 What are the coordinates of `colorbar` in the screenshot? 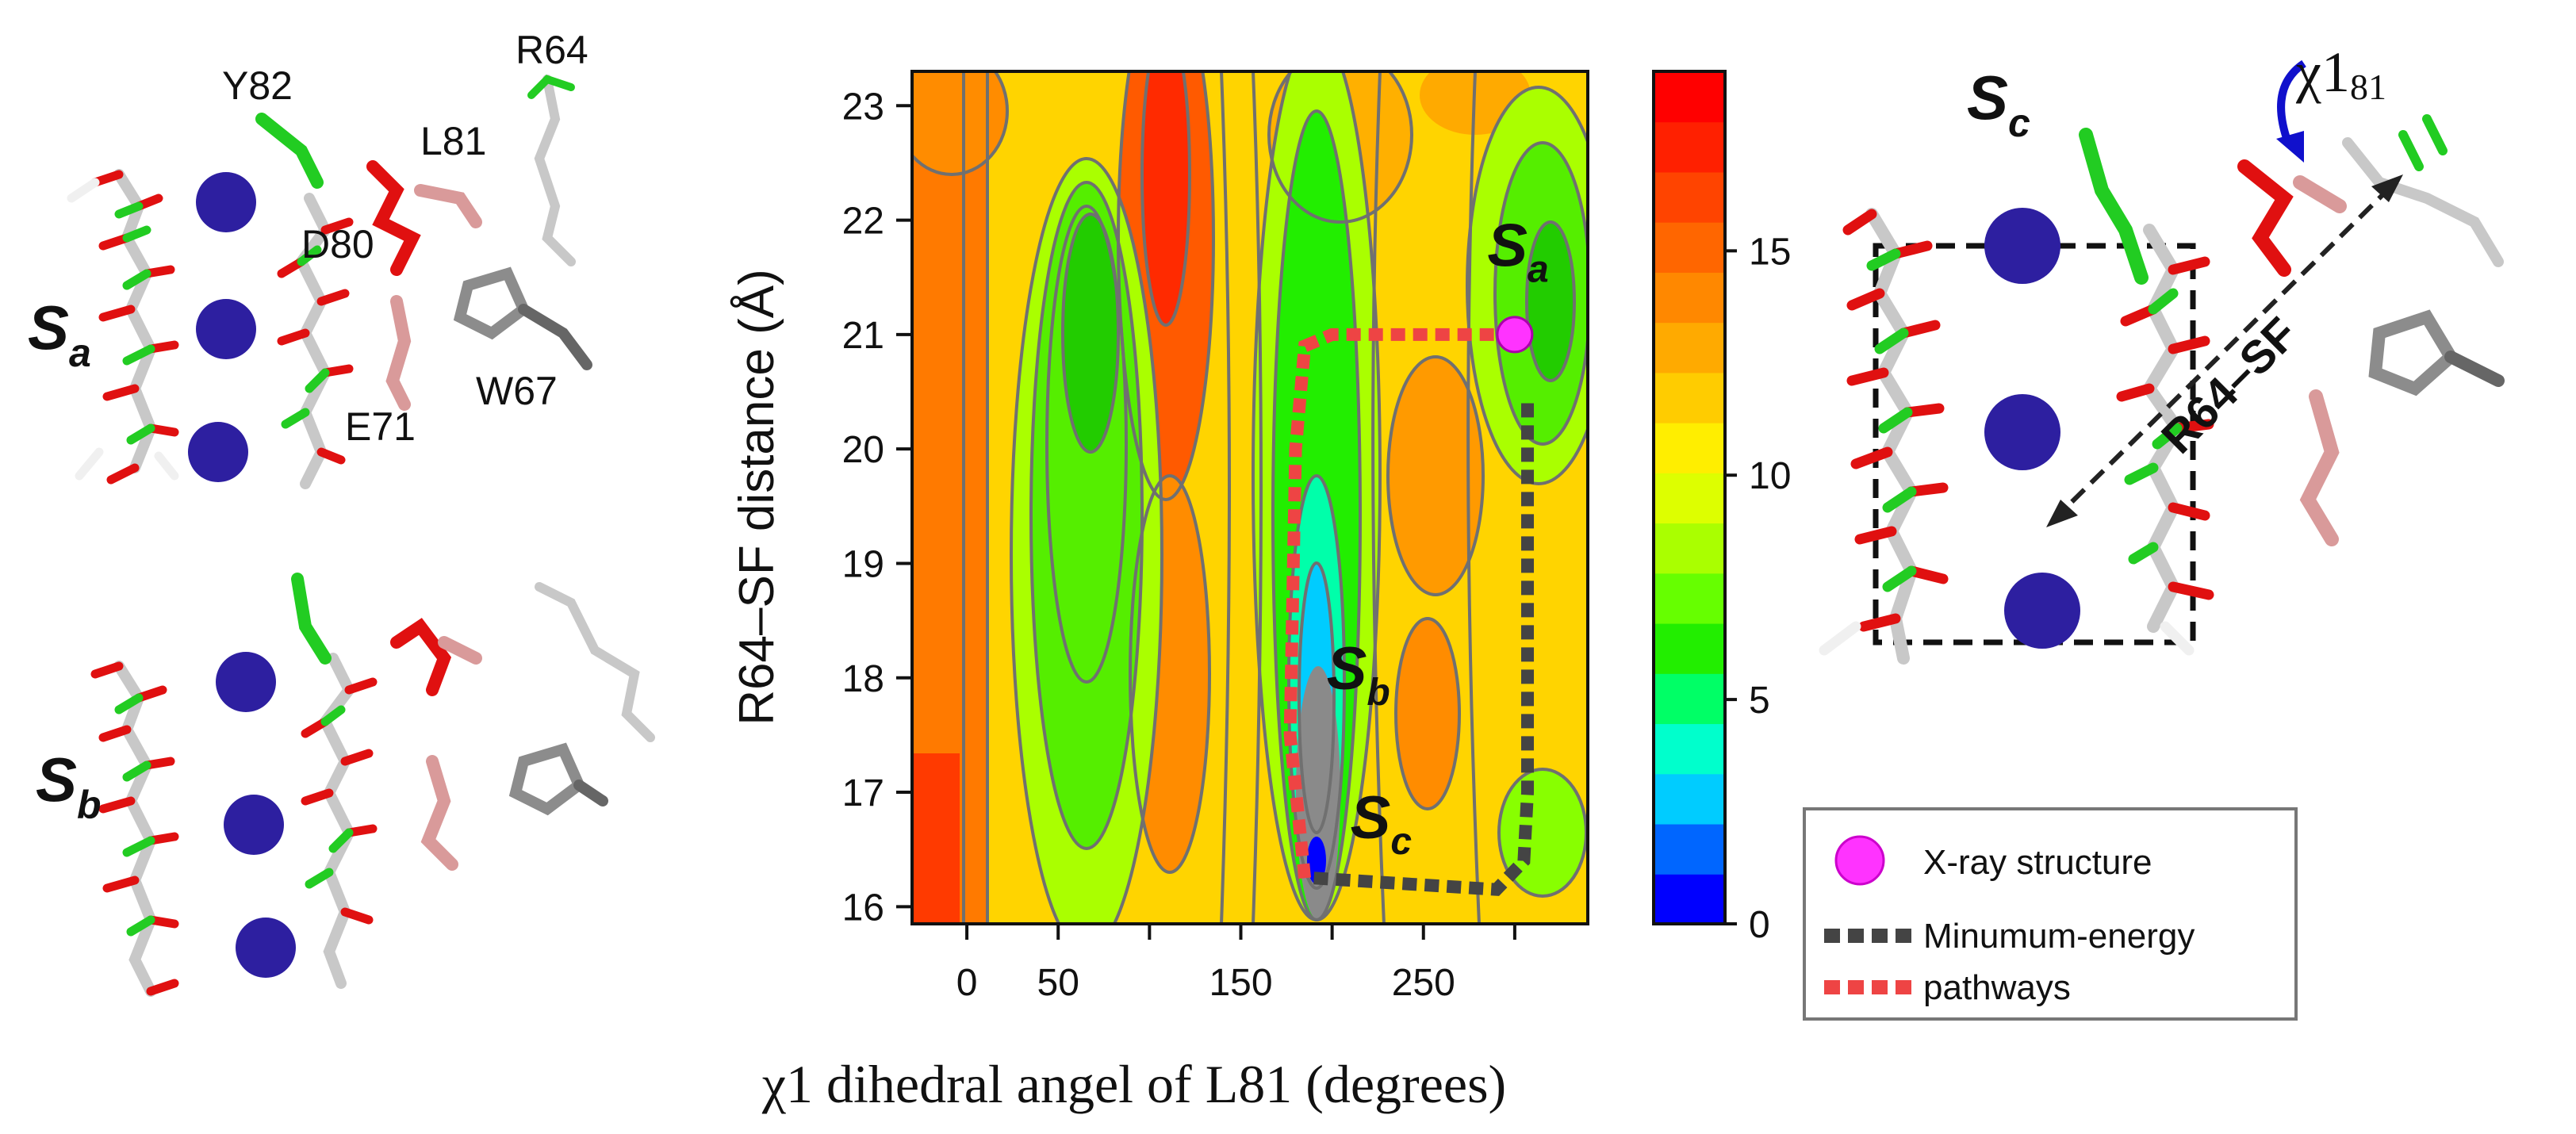 It's located at (1689, 498).